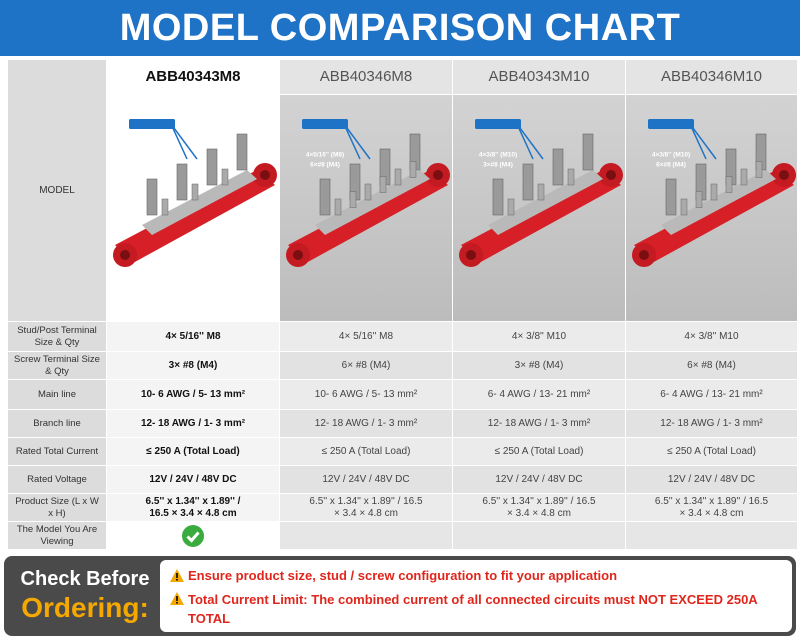 The height and width of the screenshot is (640, 800). What do you see at coordinates (195, 193) in the screenshot?
I see `busbar-illustration: 4×5/16'' (M8) 3×#8 (M4)` at bounding box center [195, 193].